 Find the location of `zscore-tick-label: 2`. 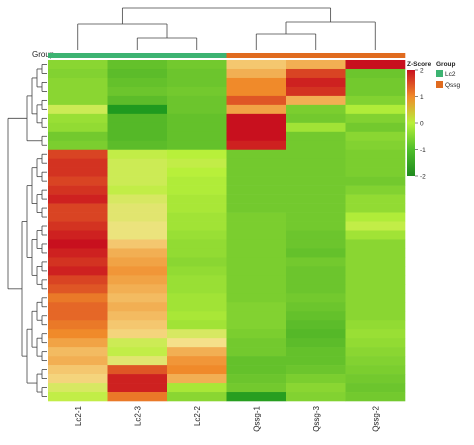

zscore-tick-label: 2 is located at coordinates (422, 71).